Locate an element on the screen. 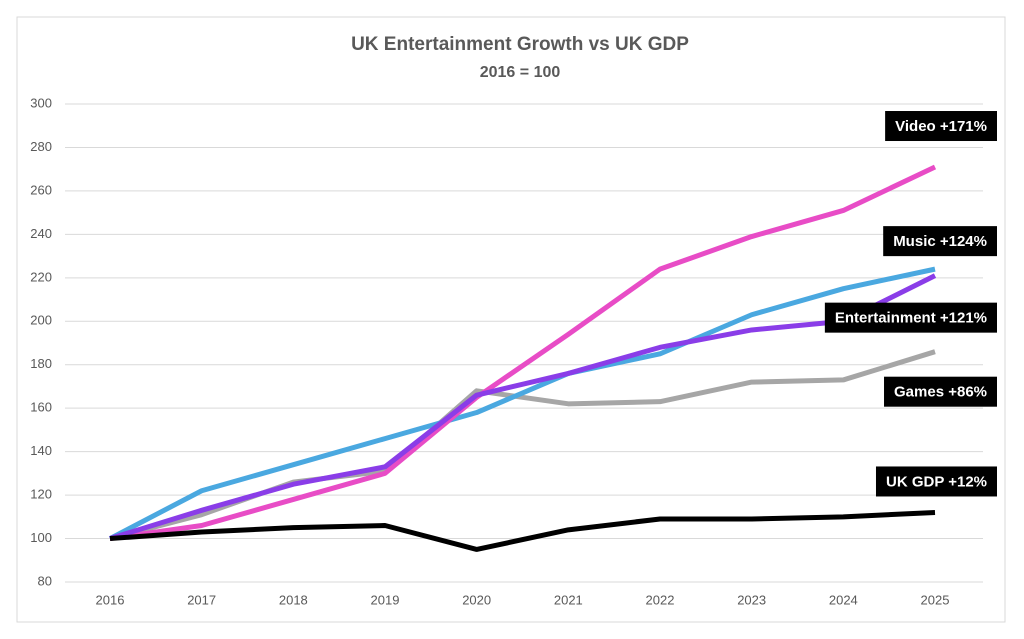 This screenshot has height=639, width=1024. y-tick-label: 280 is located at coordinates (41, 146).